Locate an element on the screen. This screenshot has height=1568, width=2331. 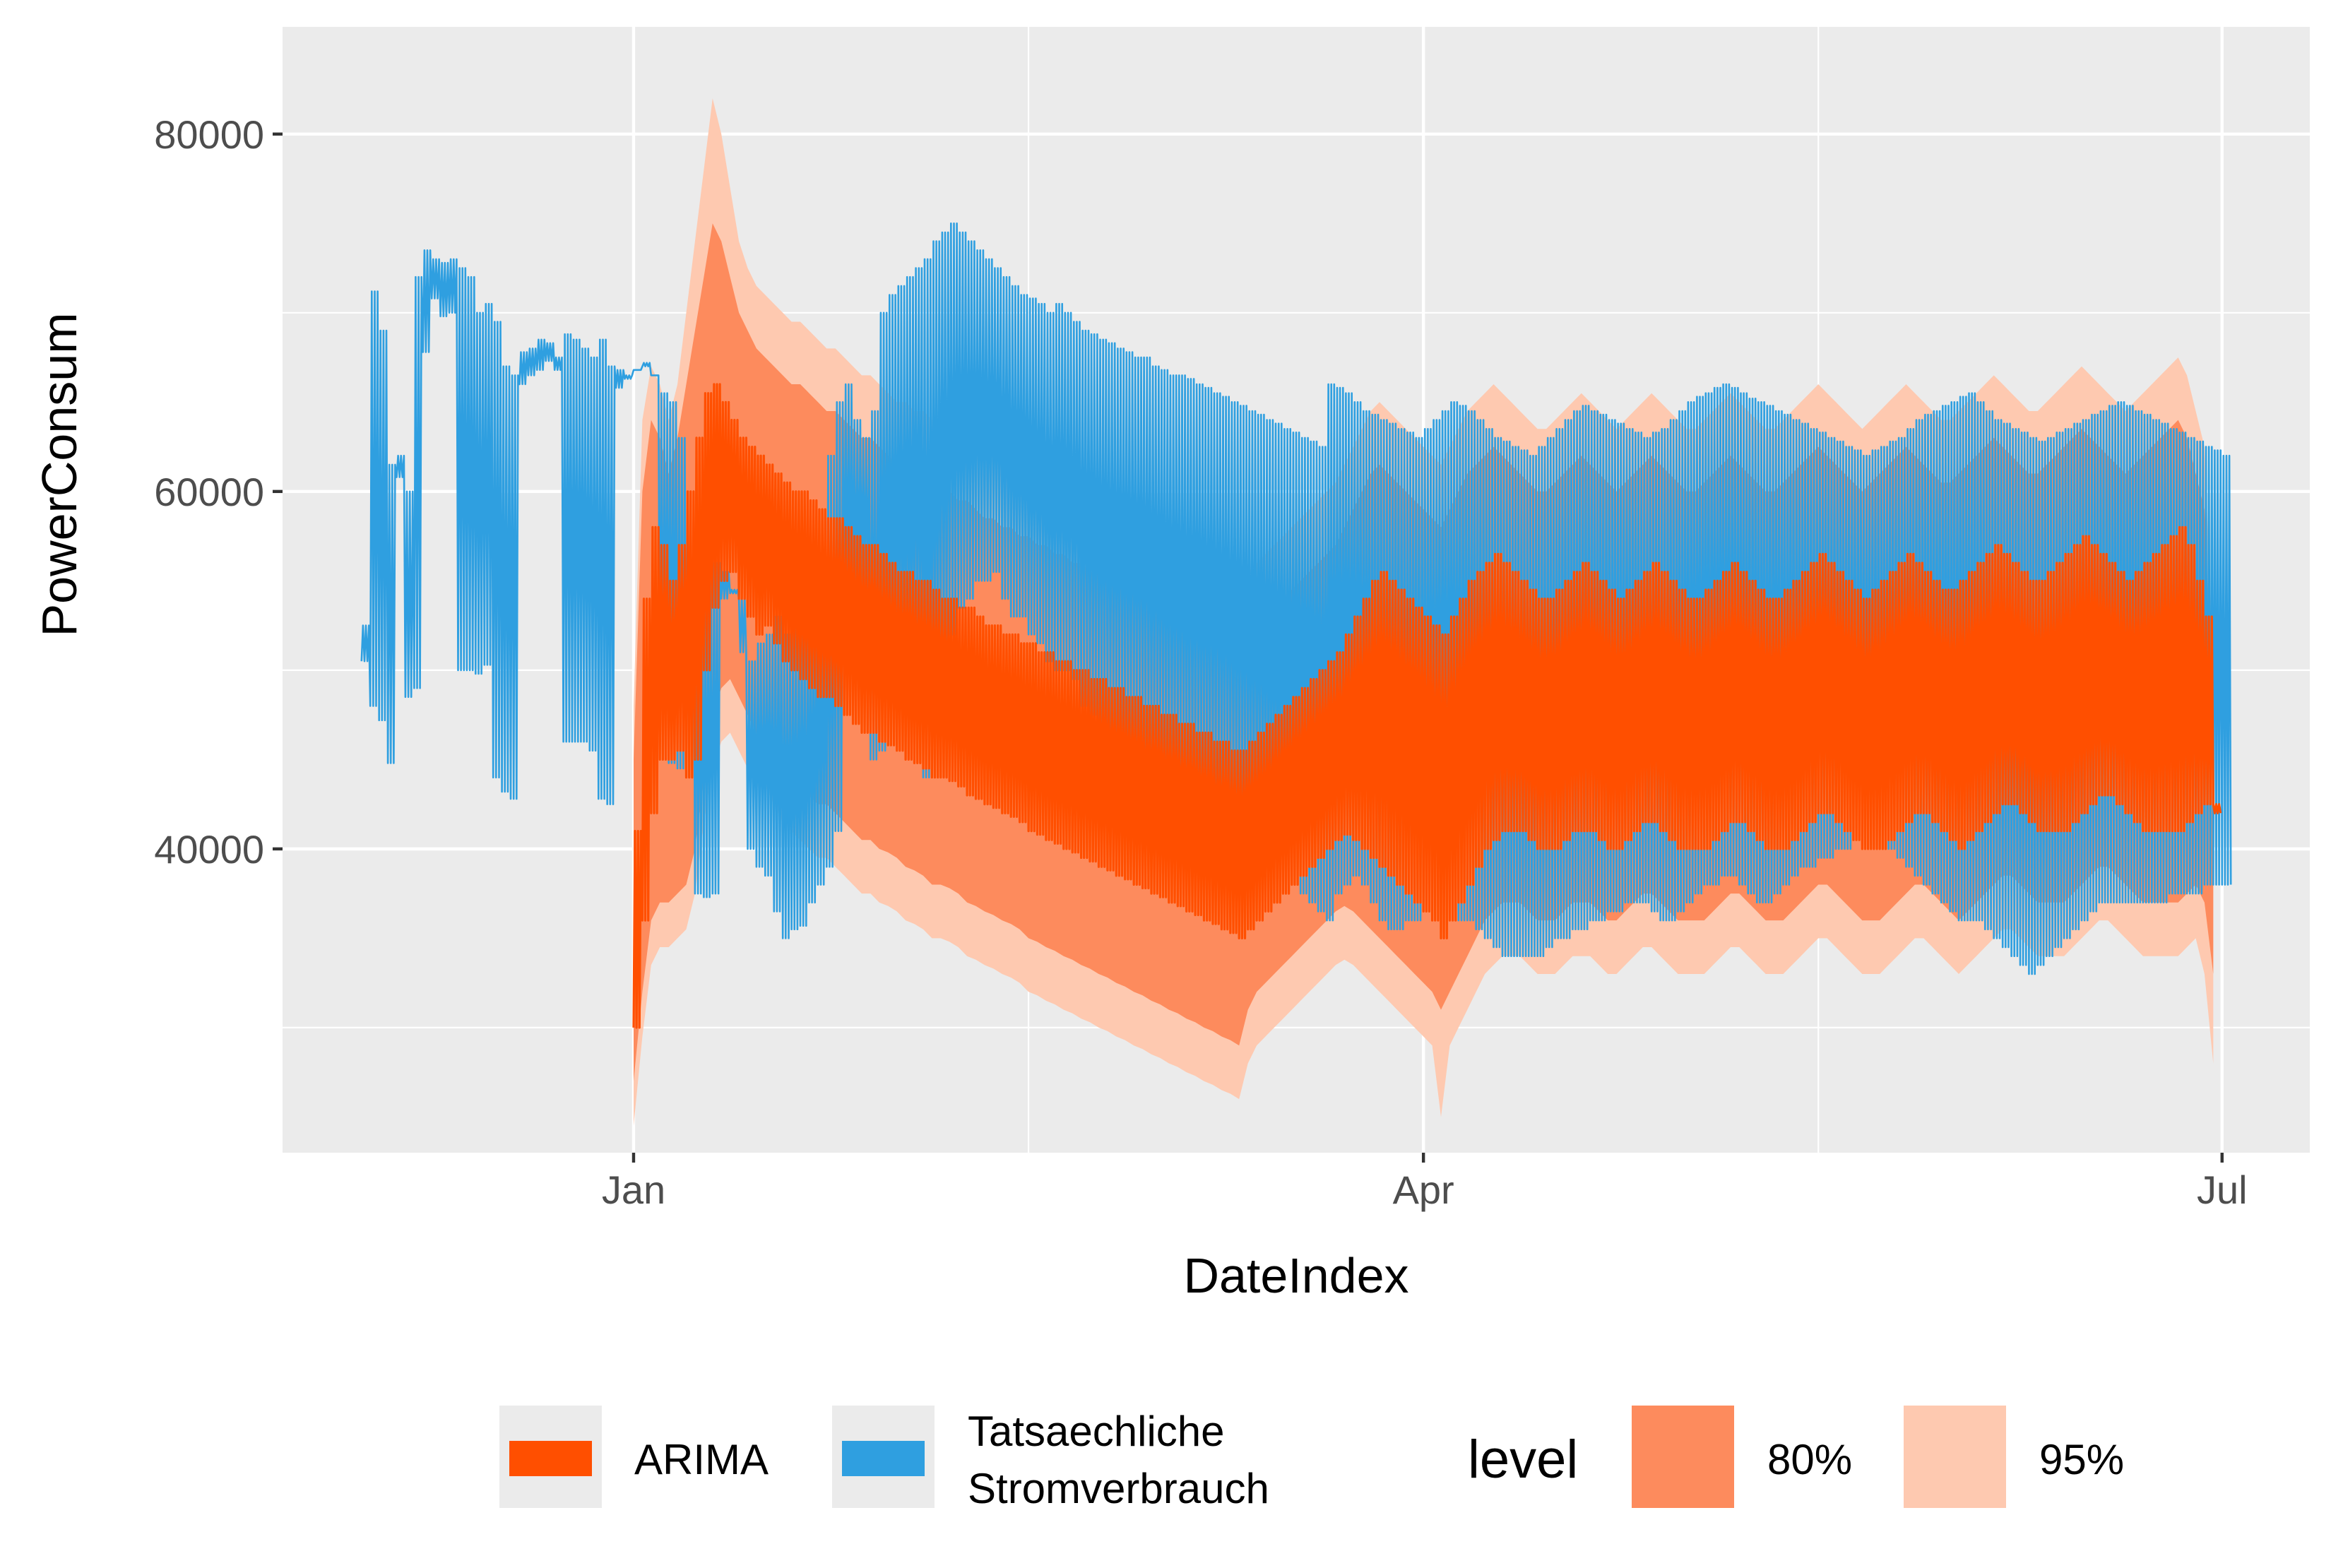
x-tick-label: Jul is located at coordinates (2222, 1190).